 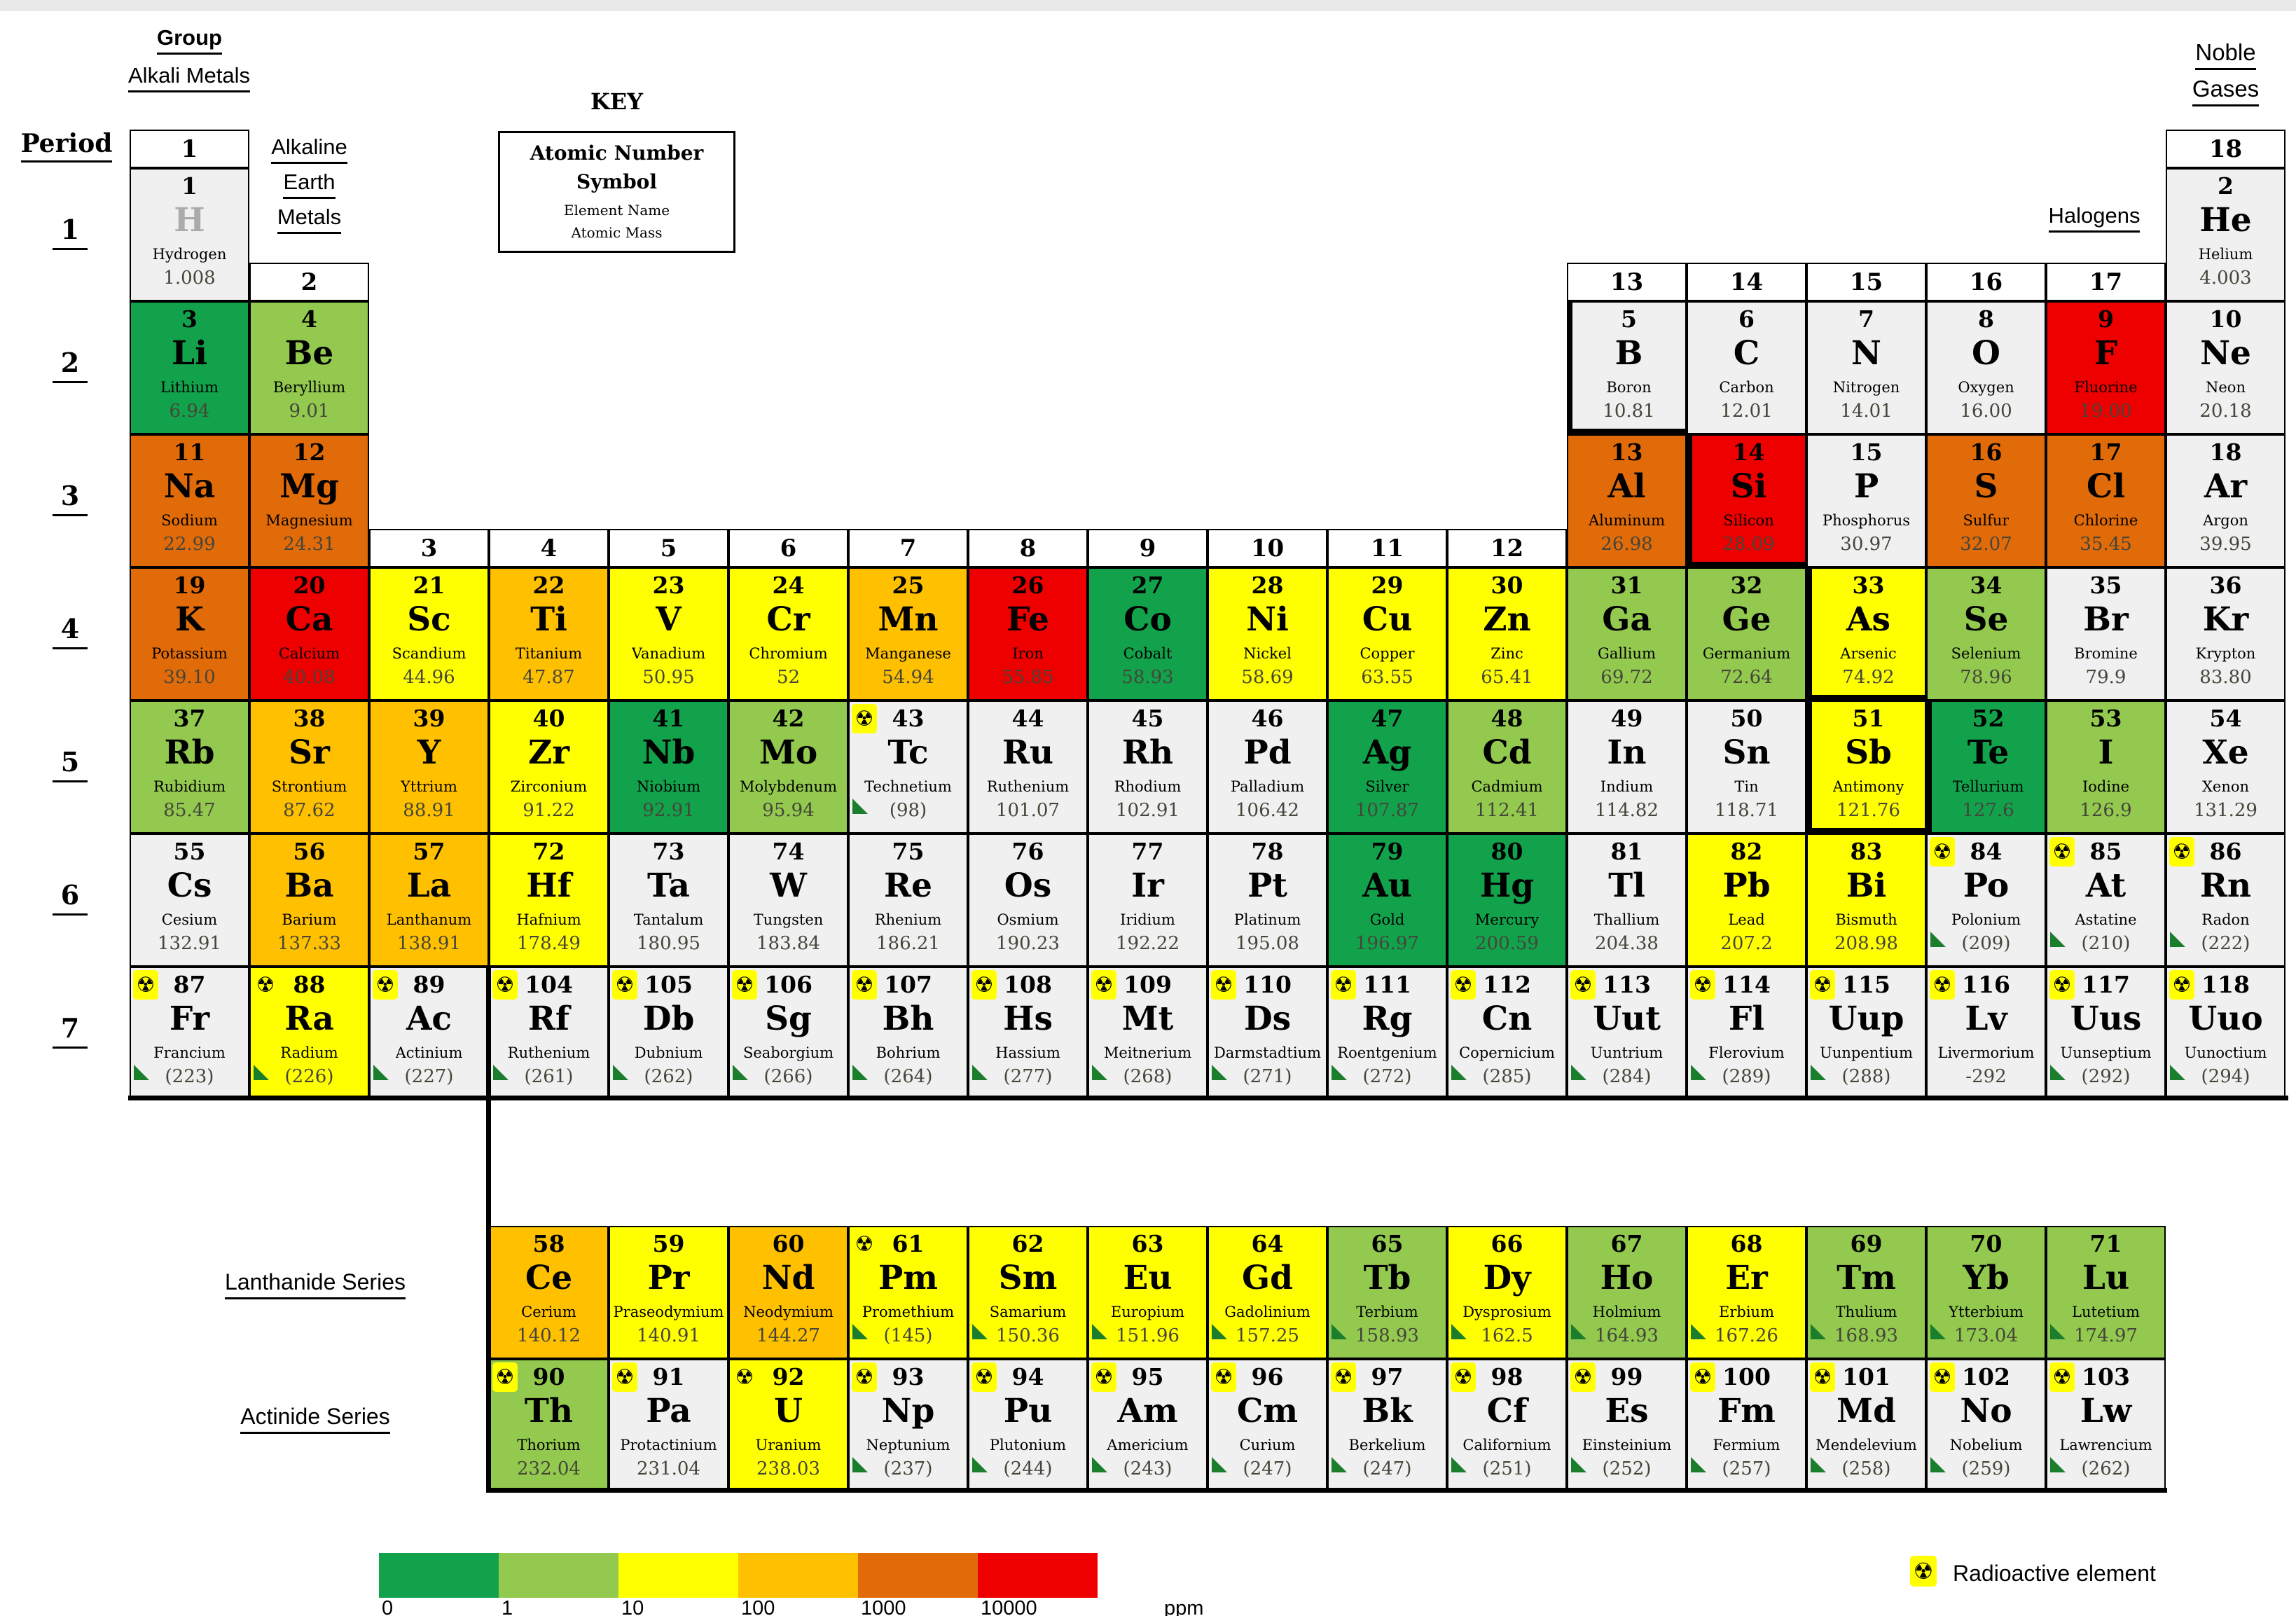 What do you see at coordinates (668, 944) in the screenshot?
I see `atomic-mass: 180.95` at bounding box center [668, 944].